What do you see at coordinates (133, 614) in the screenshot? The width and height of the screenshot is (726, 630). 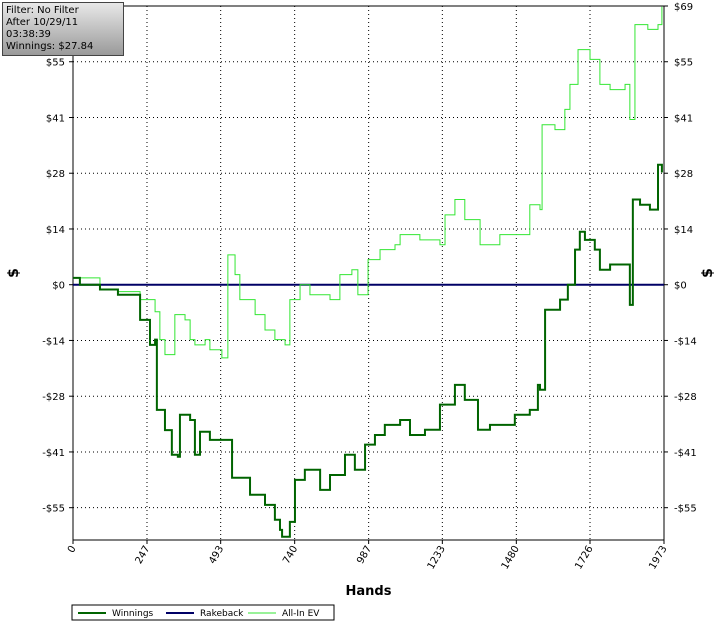 I see `legend-label: Winnings` at bounding box center [133, 614].